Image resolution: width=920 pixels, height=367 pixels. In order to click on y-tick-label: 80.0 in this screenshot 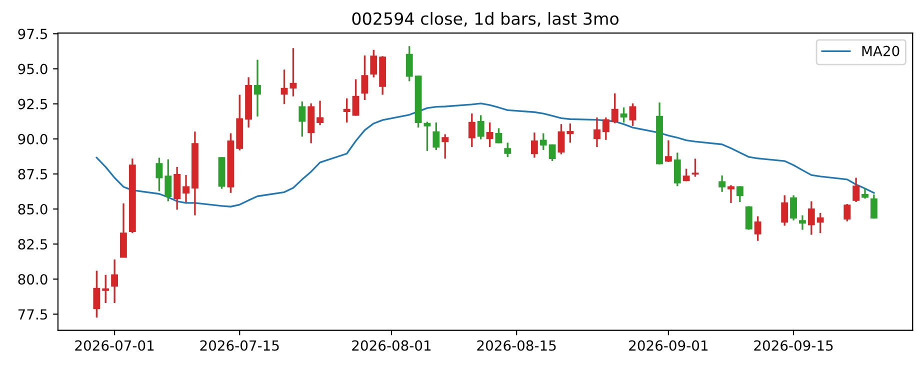, I will do `click(33, 279)`.